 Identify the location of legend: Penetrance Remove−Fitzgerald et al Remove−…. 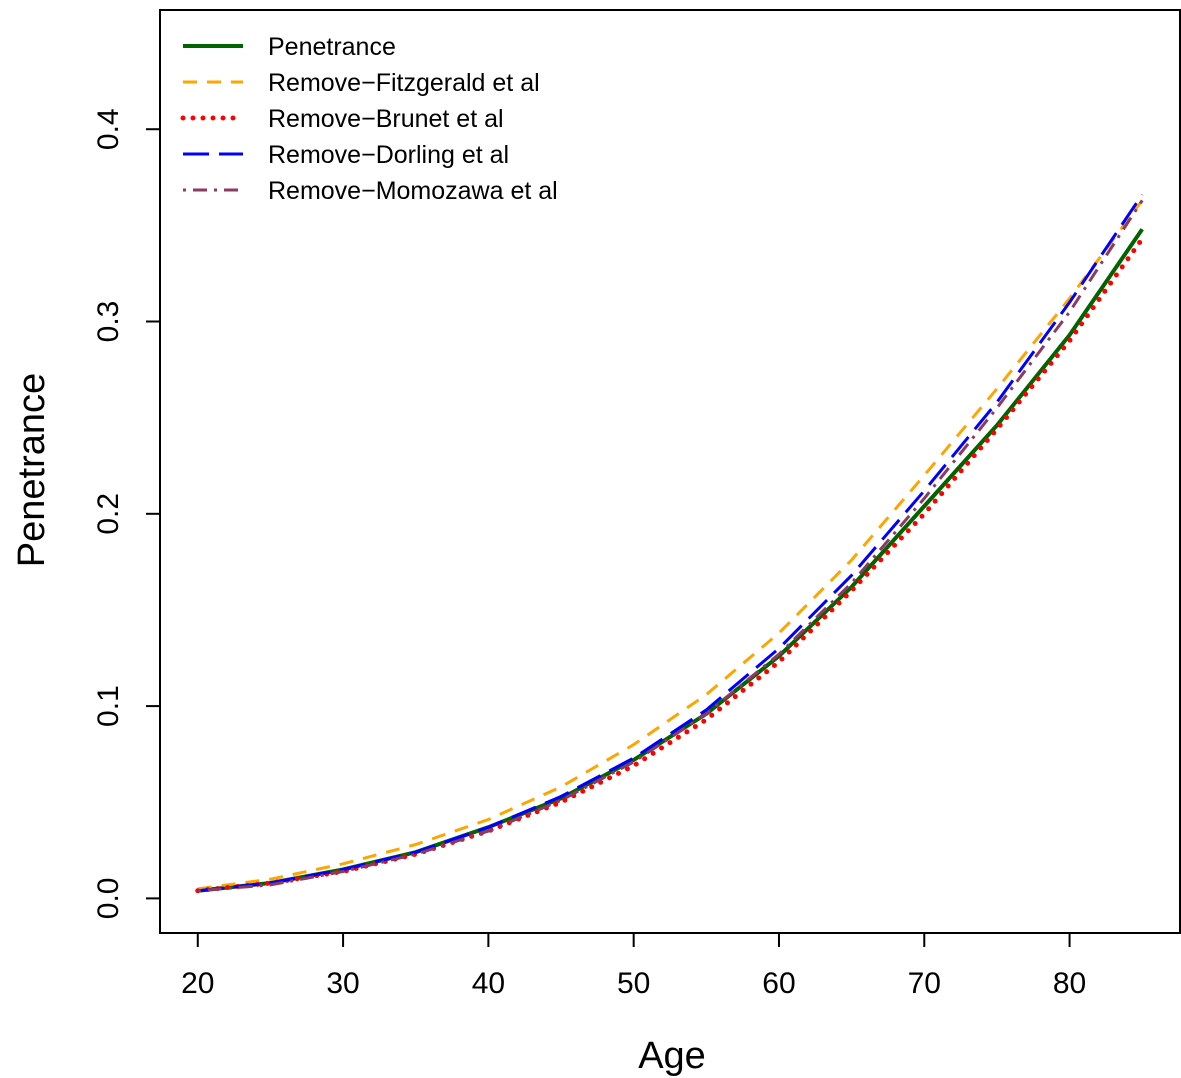
(369, 119).